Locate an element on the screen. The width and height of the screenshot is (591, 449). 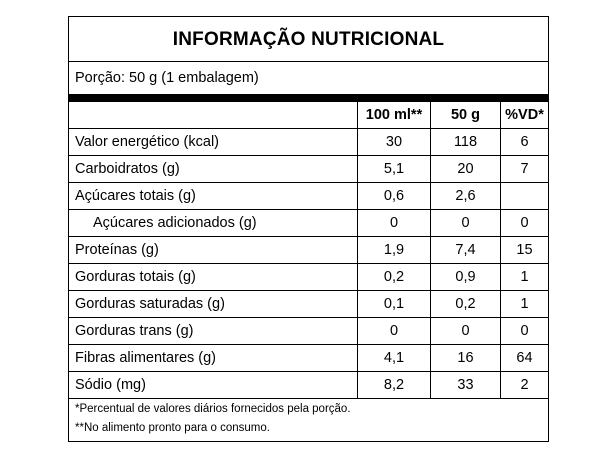
per-100ml-value: 0,1 is located at coordinates (394, 304).